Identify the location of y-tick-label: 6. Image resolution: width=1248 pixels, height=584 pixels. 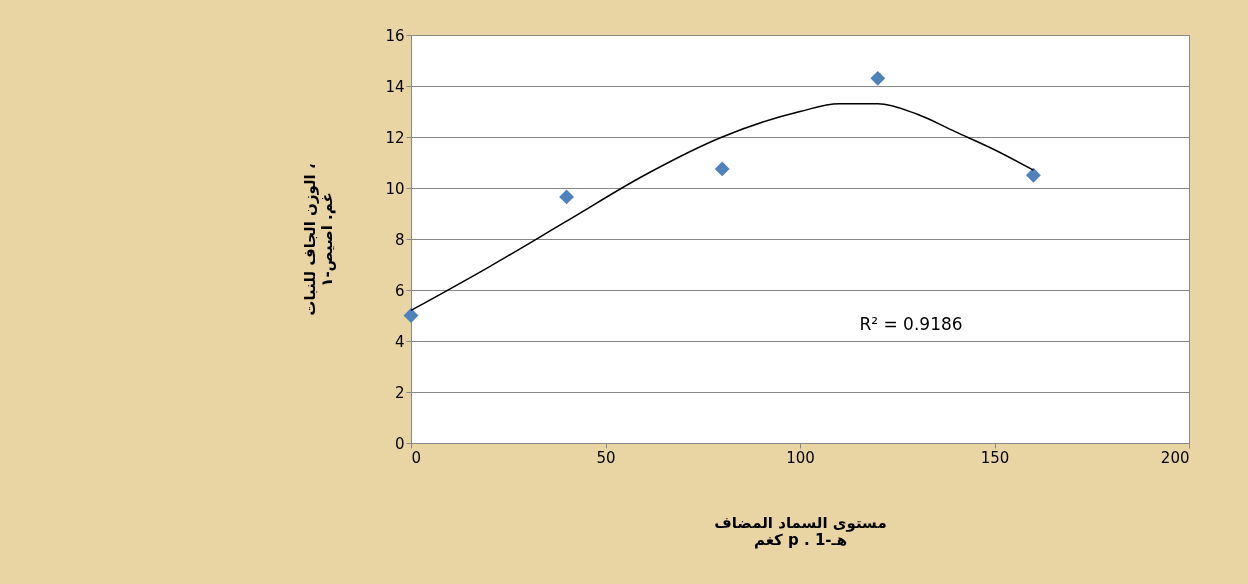
(399, 290).